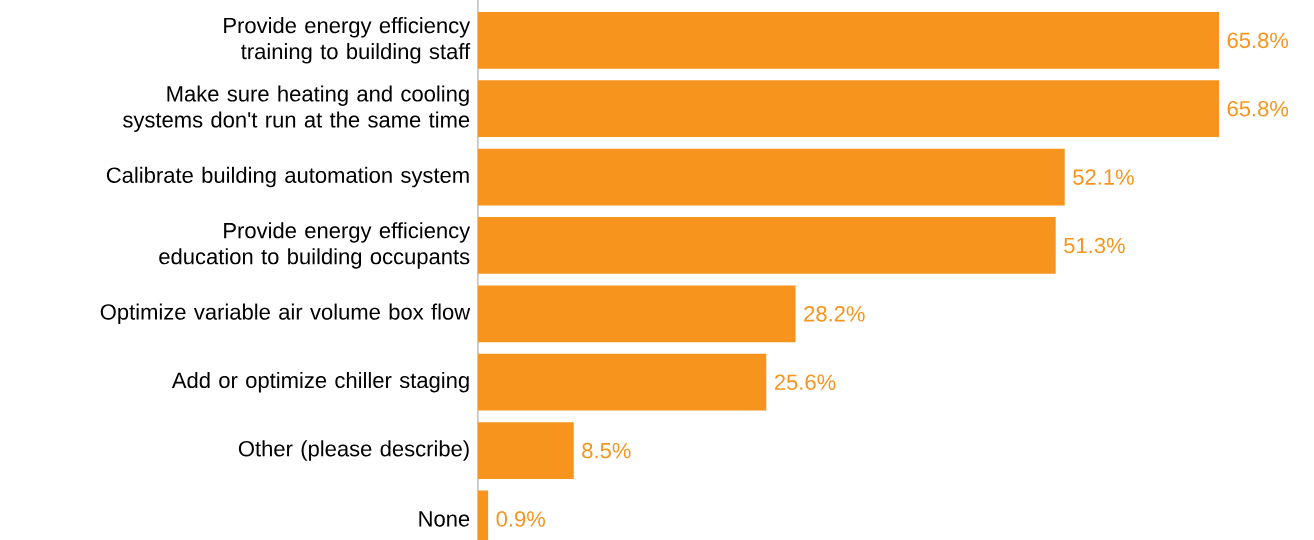  I want to click on y-tick-label: None, so click(444, 519).